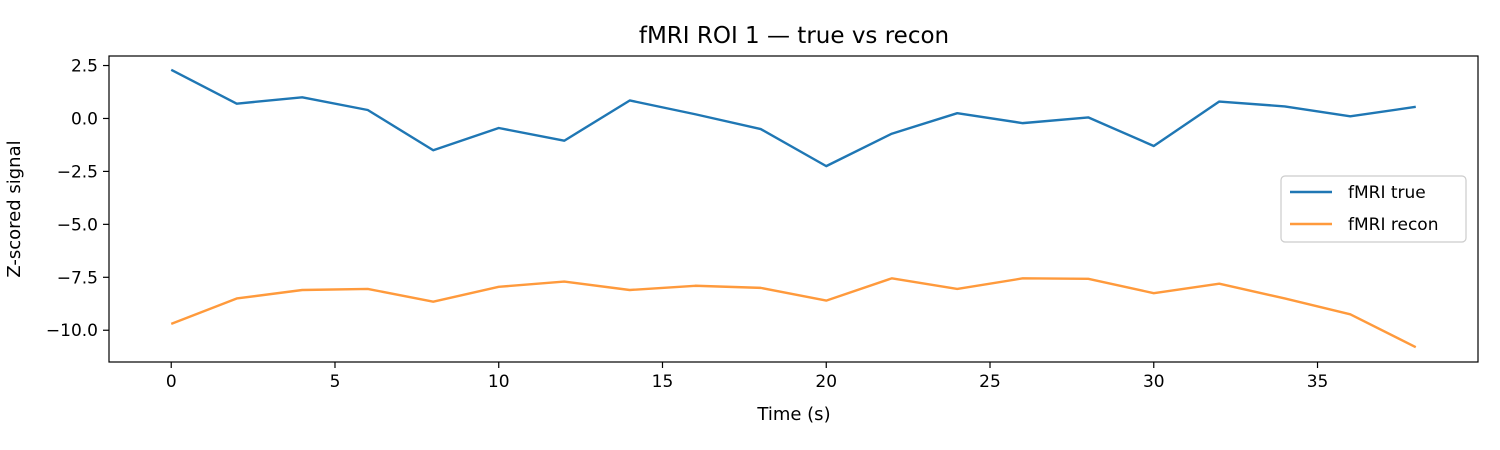 The image size is (1500, 450). What do you see at coordinates (1318, 382) in the screenshot?
I see `x-tick-label: 35` at bounding box center [1318, 382].